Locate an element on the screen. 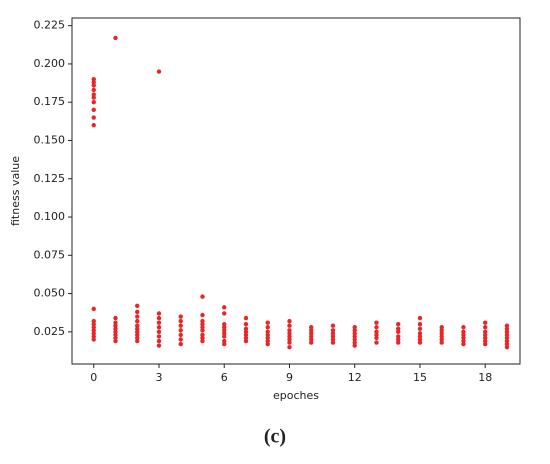 Image resolution: width=550 pixels, height=464 pixels. y-tick-label: 0.050 is located at coordinates (50, 293).